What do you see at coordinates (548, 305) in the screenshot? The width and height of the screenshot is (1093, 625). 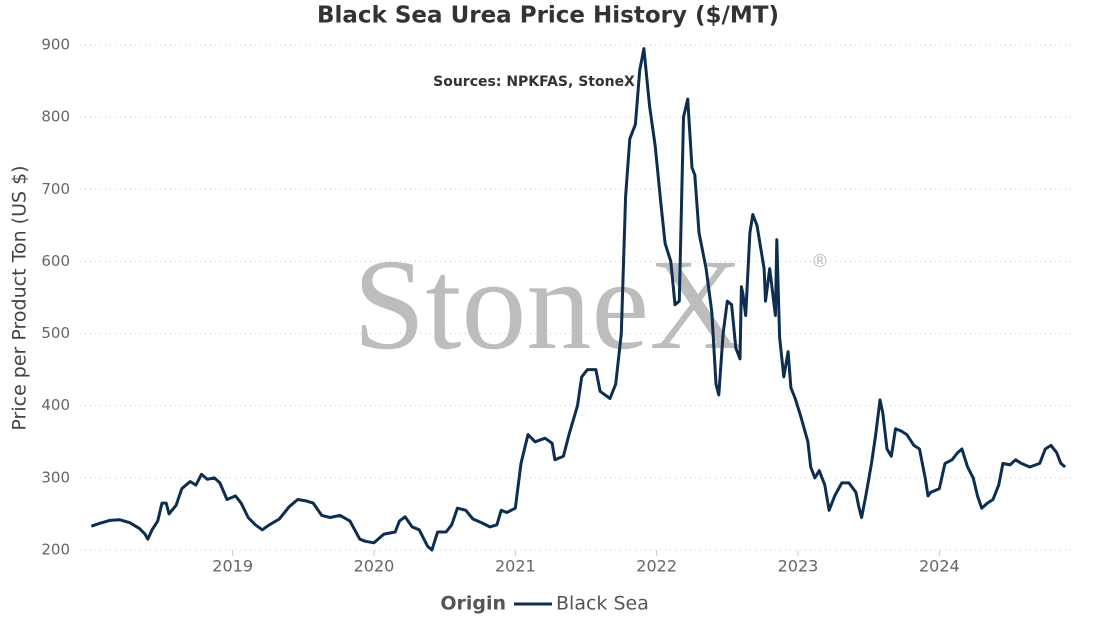 I see `watermark: StoneX` at bounding box center [548, 305].